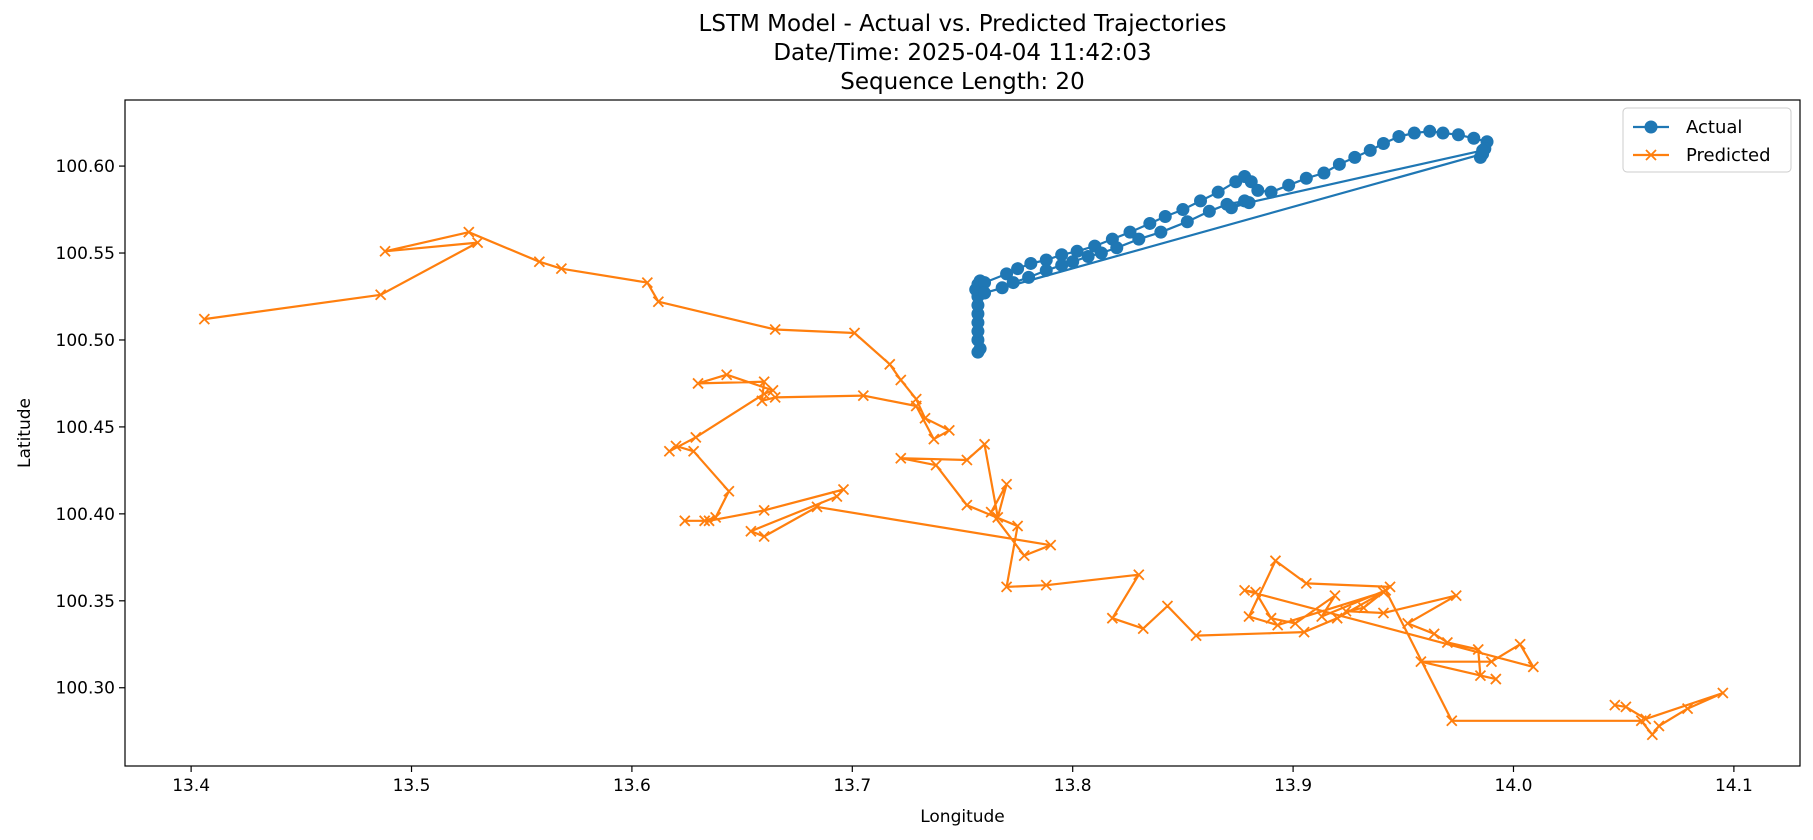  Describe the element at coordinates (962, 82) in the screenshot. I see `chart-subtitle-sequence: Sequence Length: 20` at that location.